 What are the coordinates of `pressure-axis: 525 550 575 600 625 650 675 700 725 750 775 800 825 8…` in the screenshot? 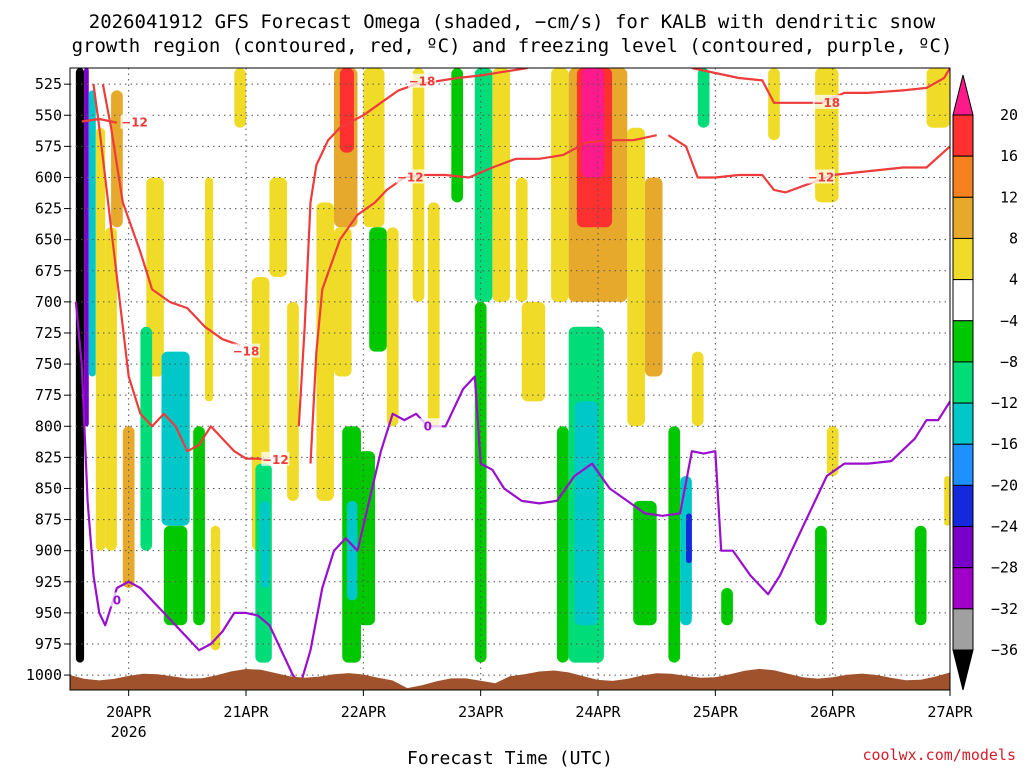 It's located at (48, 379).